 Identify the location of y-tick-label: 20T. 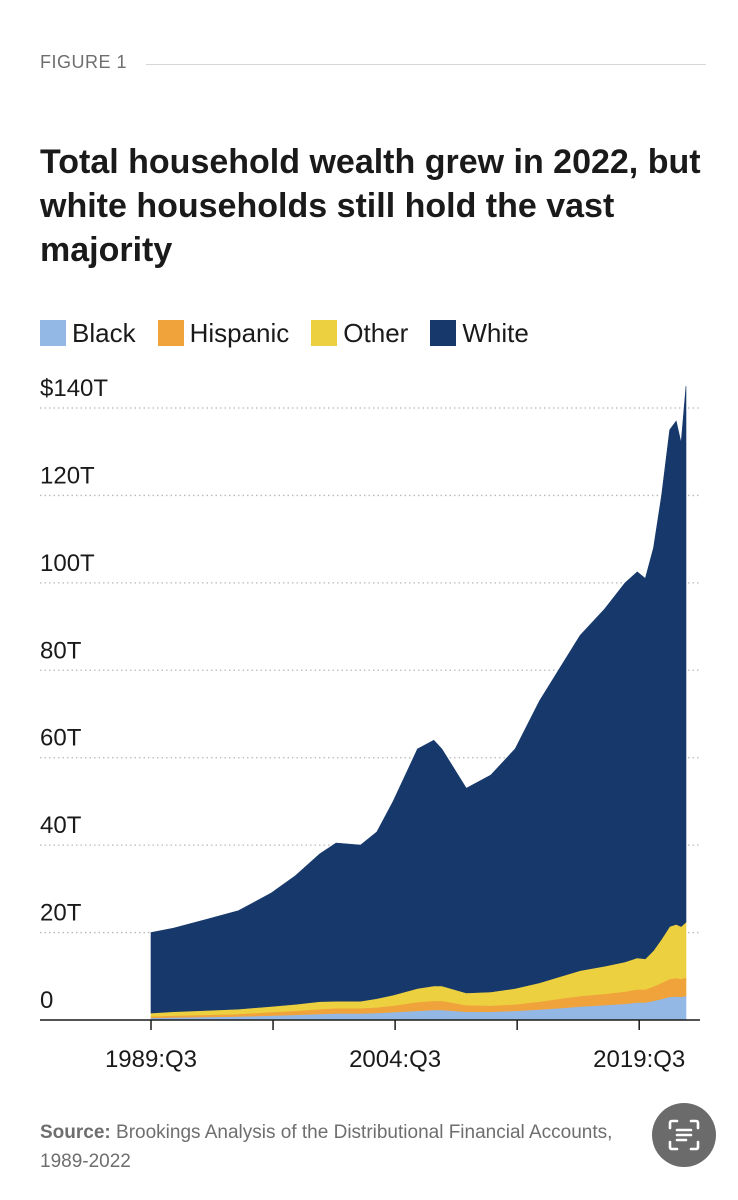
(61, 913).